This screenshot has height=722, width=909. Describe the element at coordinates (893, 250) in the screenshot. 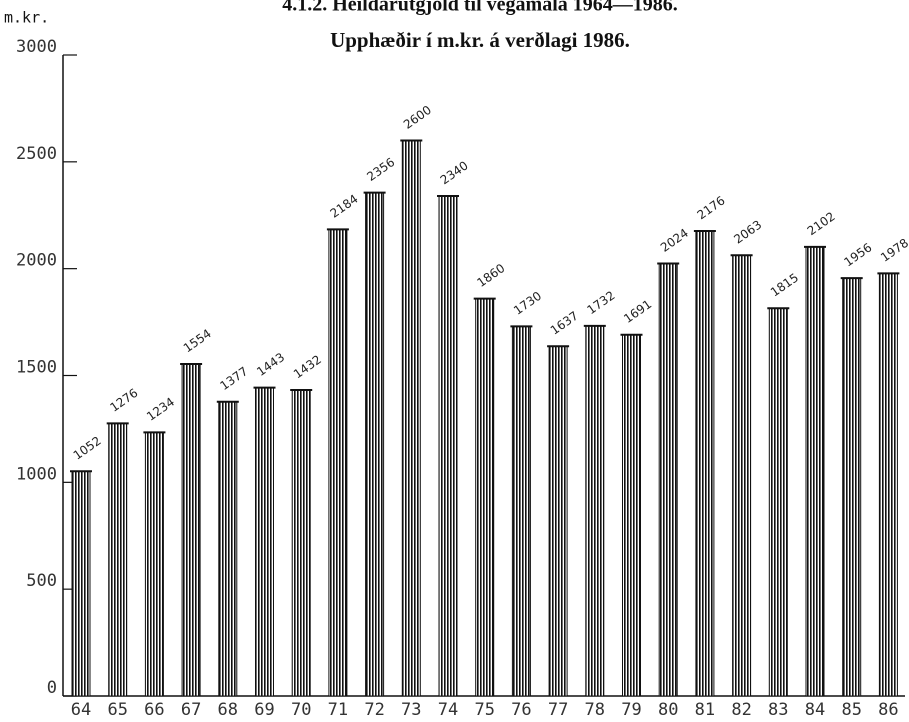

I see `value-label: 1978` at that location.